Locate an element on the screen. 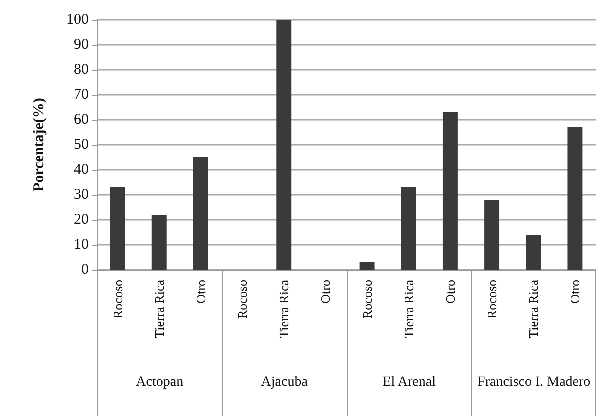 The width and height of the screenshot is (600, 416). y-tick-label: 40 is located at coordinates (81, 170).